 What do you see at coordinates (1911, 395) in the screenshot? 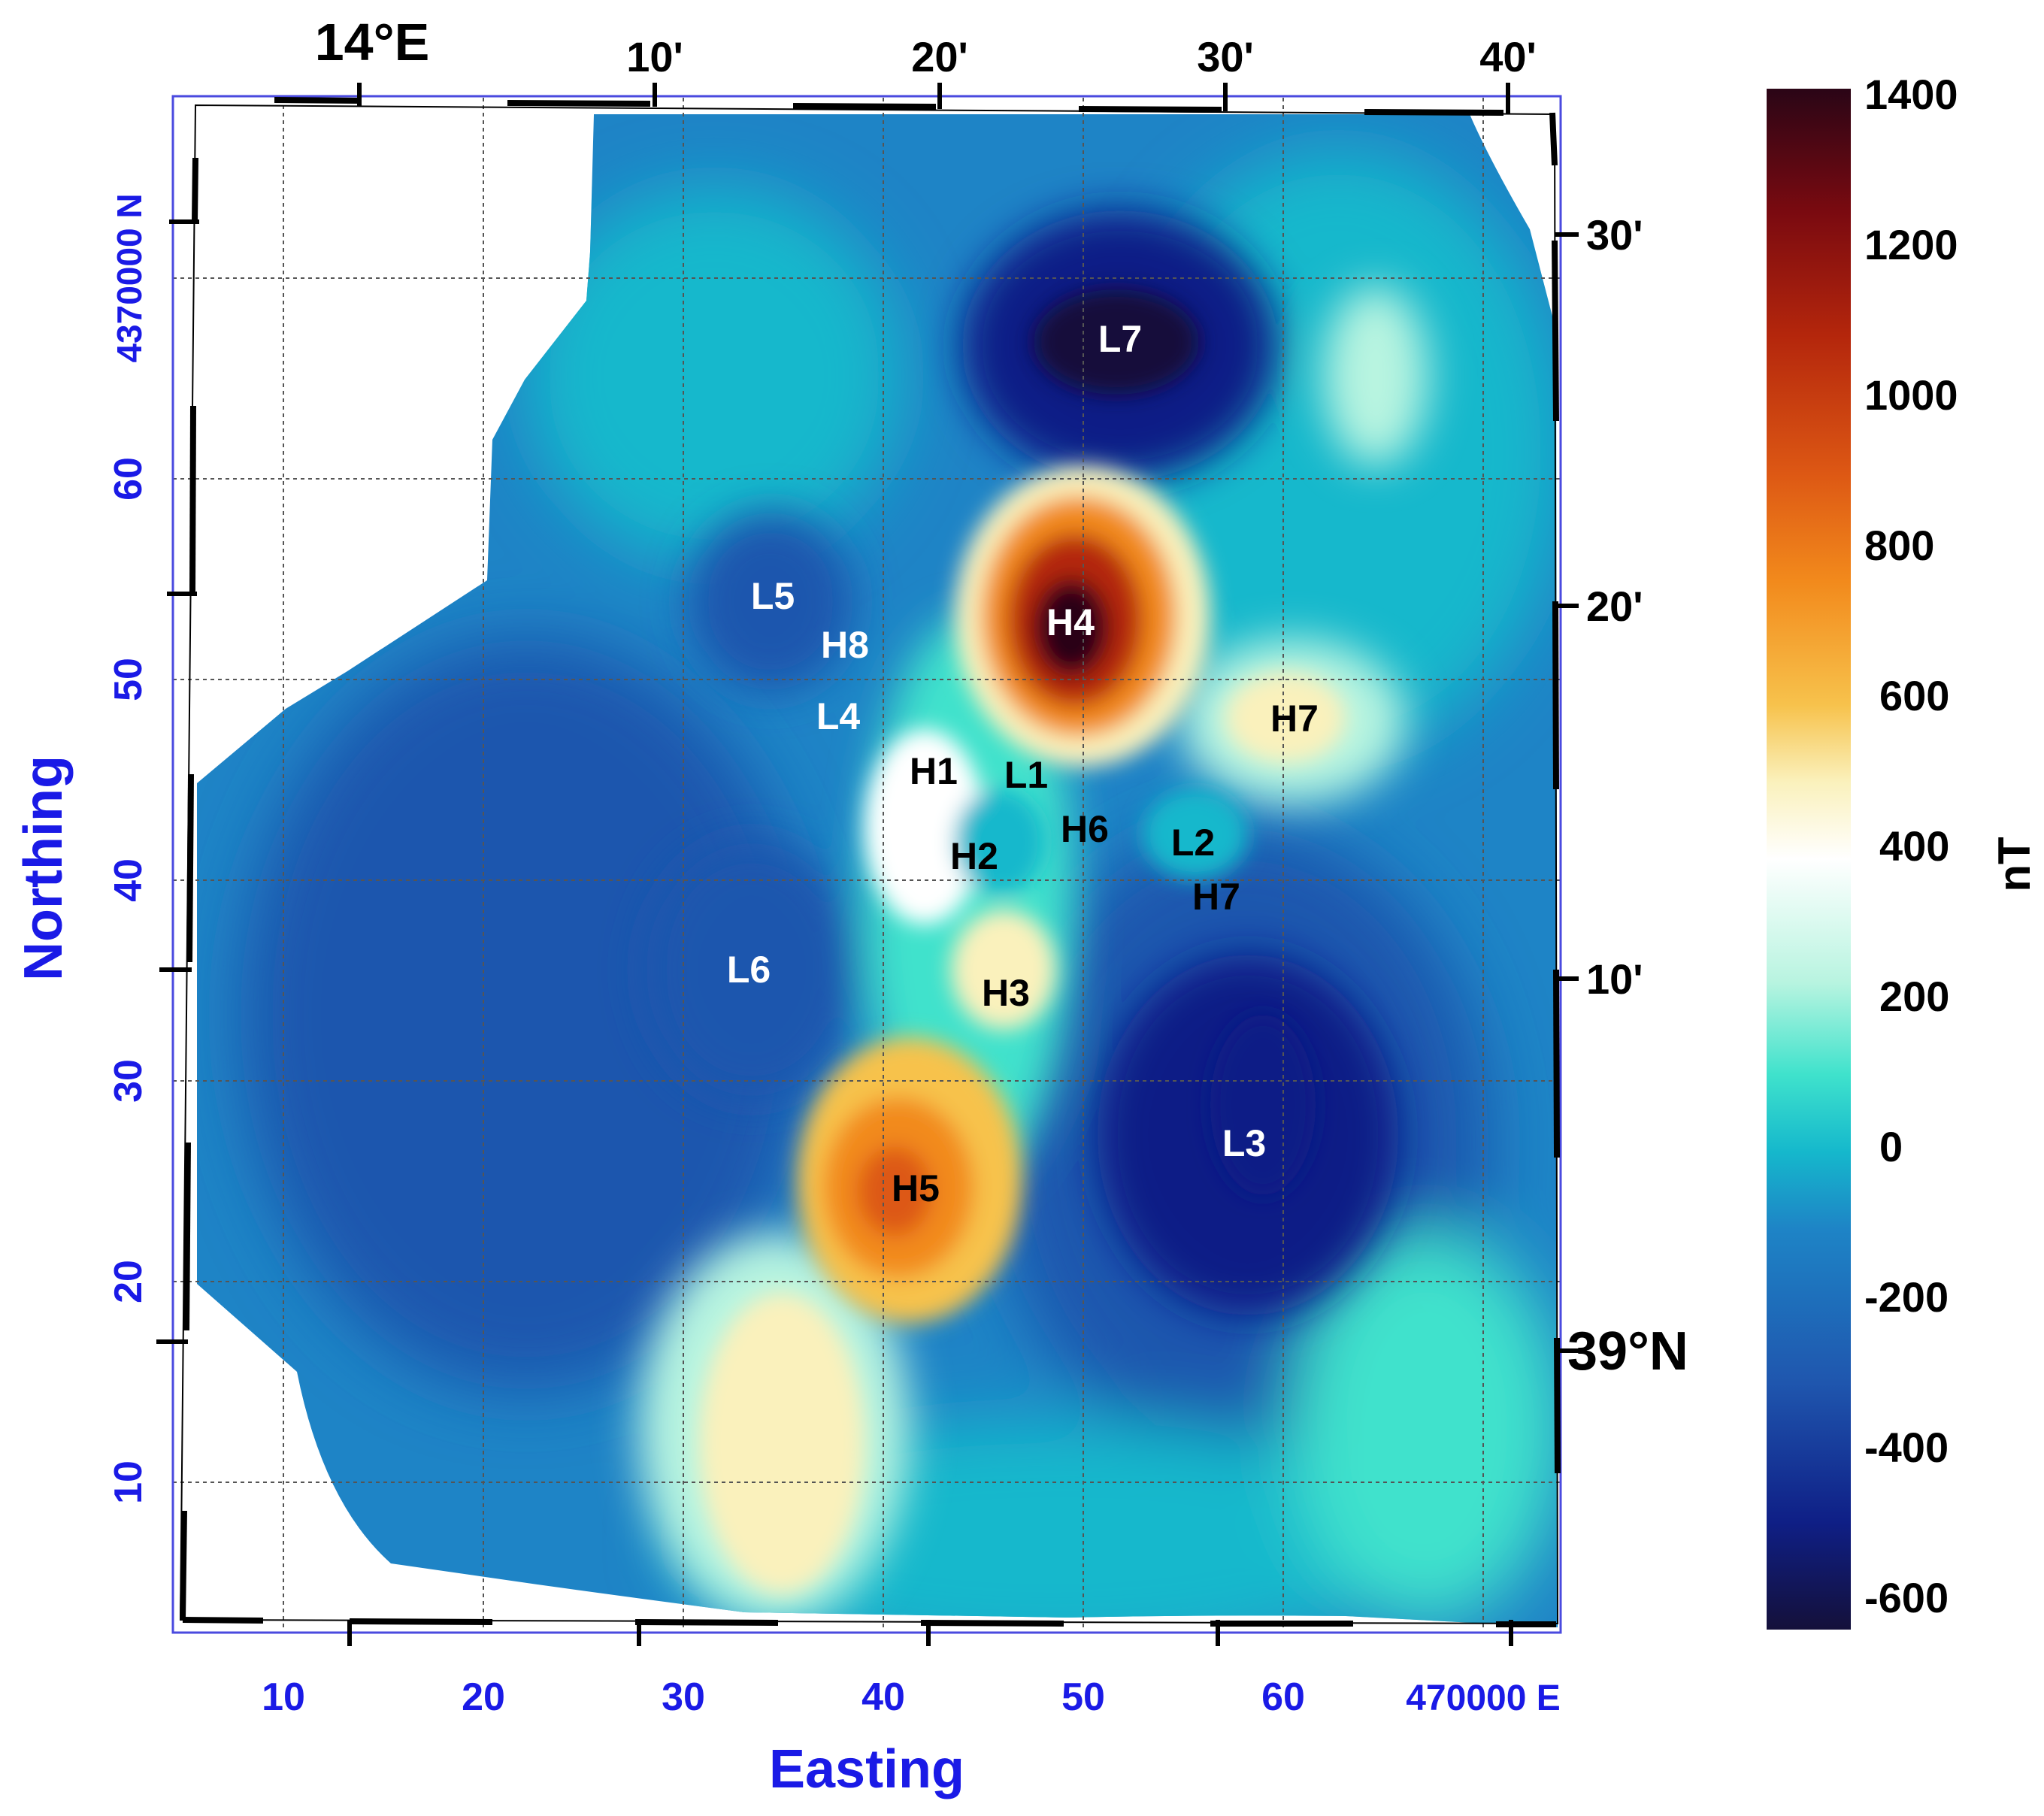
I see `colorbar-tick: 1000` at bounding box center [1911, 395].